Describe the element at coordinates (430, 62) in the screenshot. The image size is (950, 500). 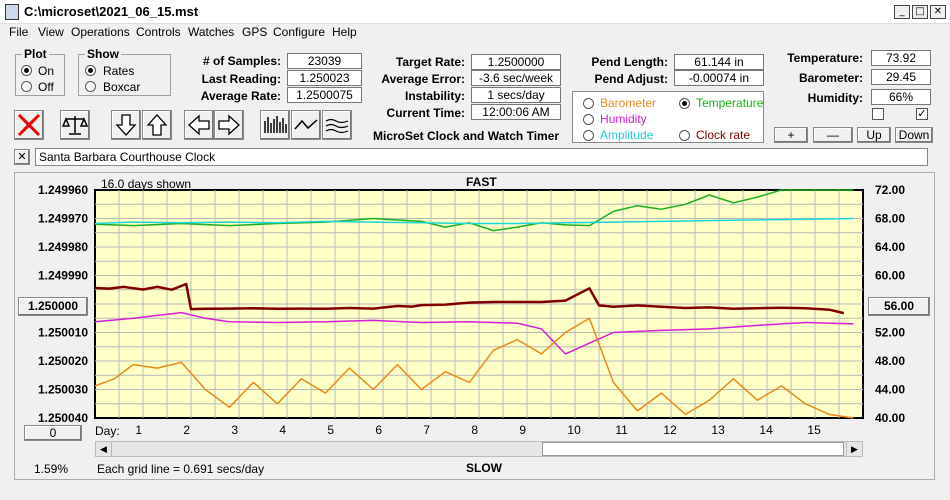
I see `target-rate-label: Target Rate:` at that location.